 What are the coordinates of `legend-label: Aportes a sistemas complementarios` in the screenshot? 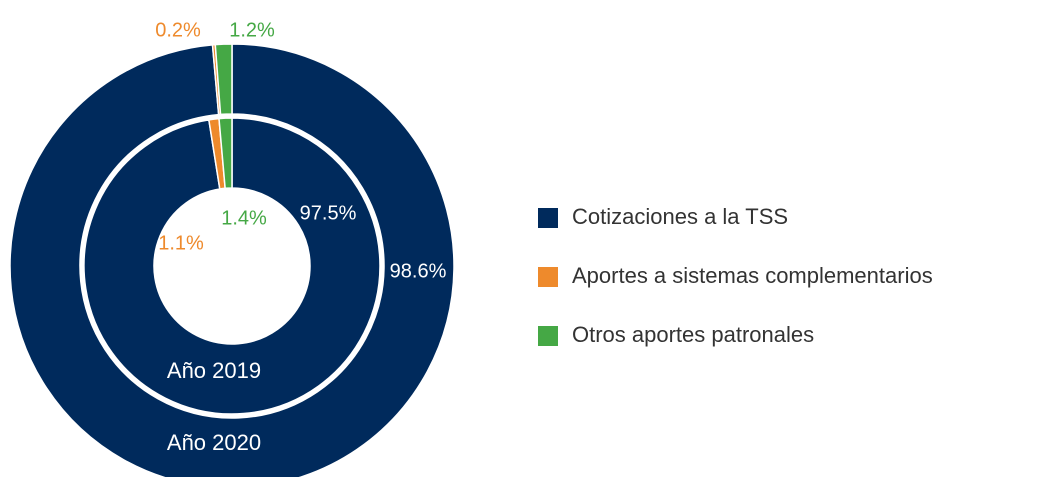 It's located at (752, 275).